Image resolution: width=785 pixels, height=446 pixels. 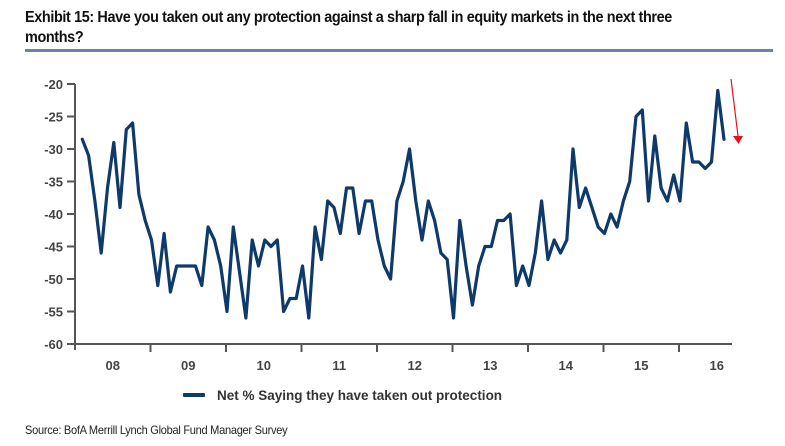 What do you see at coordinates (490, 365) in the screenshot?
I see `x-tick-label: 13` at bounding box center [490, 365].